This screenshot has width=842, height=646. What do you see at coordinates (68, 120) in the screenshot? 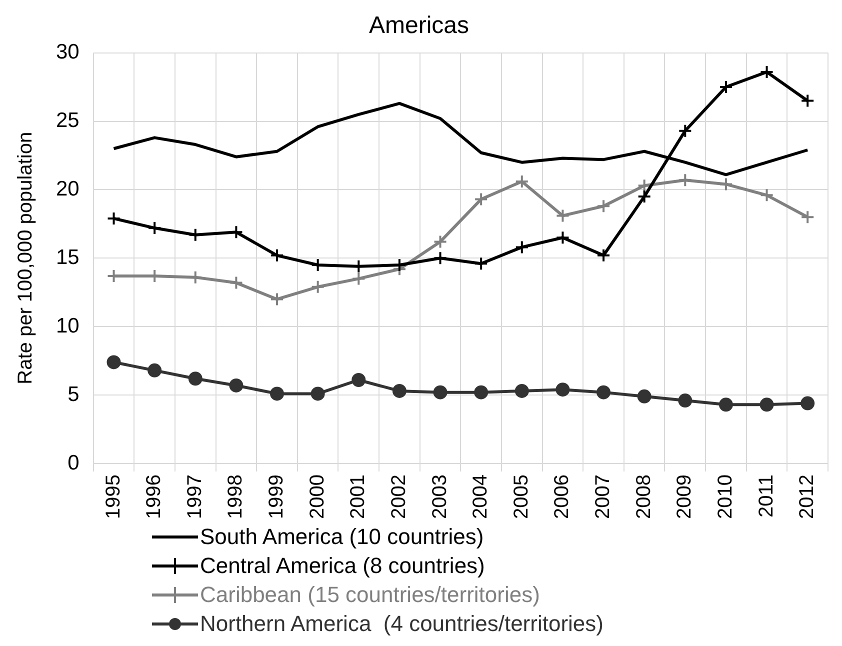
I see `y-tick-label: 25` at bounding box center [68, 120].